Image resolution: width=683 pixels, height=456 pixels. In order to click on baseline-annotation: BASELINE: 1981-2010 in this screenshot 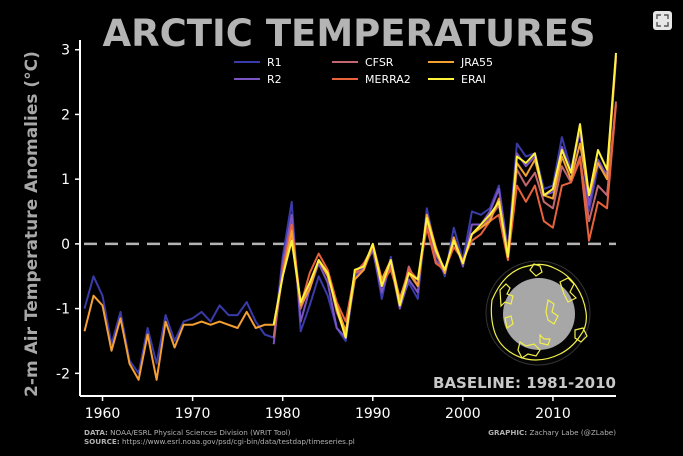, I will do `click(524, 383)`.